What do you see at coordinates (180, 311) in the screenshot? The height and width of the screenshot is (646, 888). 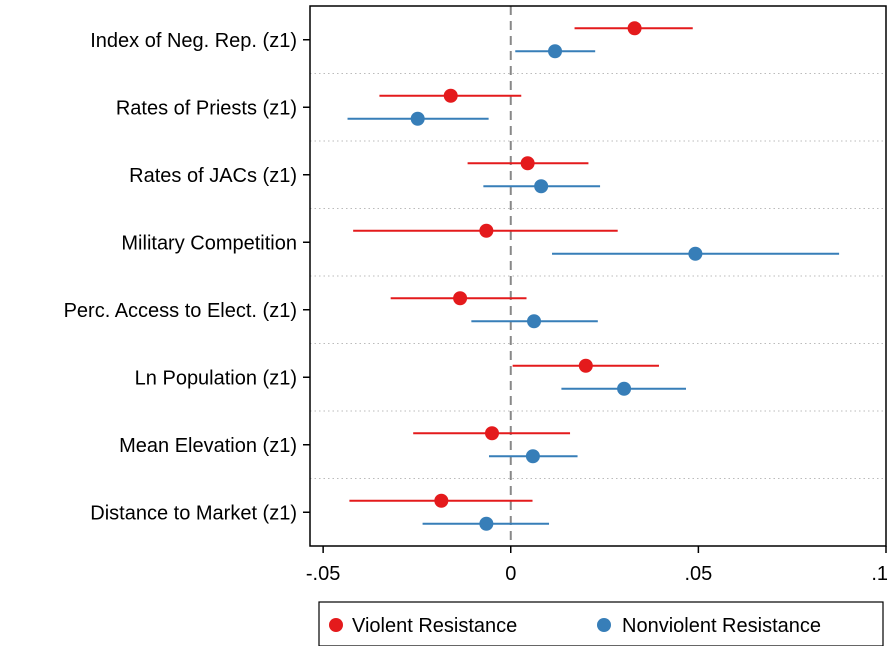 I see `category-label: Perc. Access to Elect. (z1)` at bounding box center [180, 311].